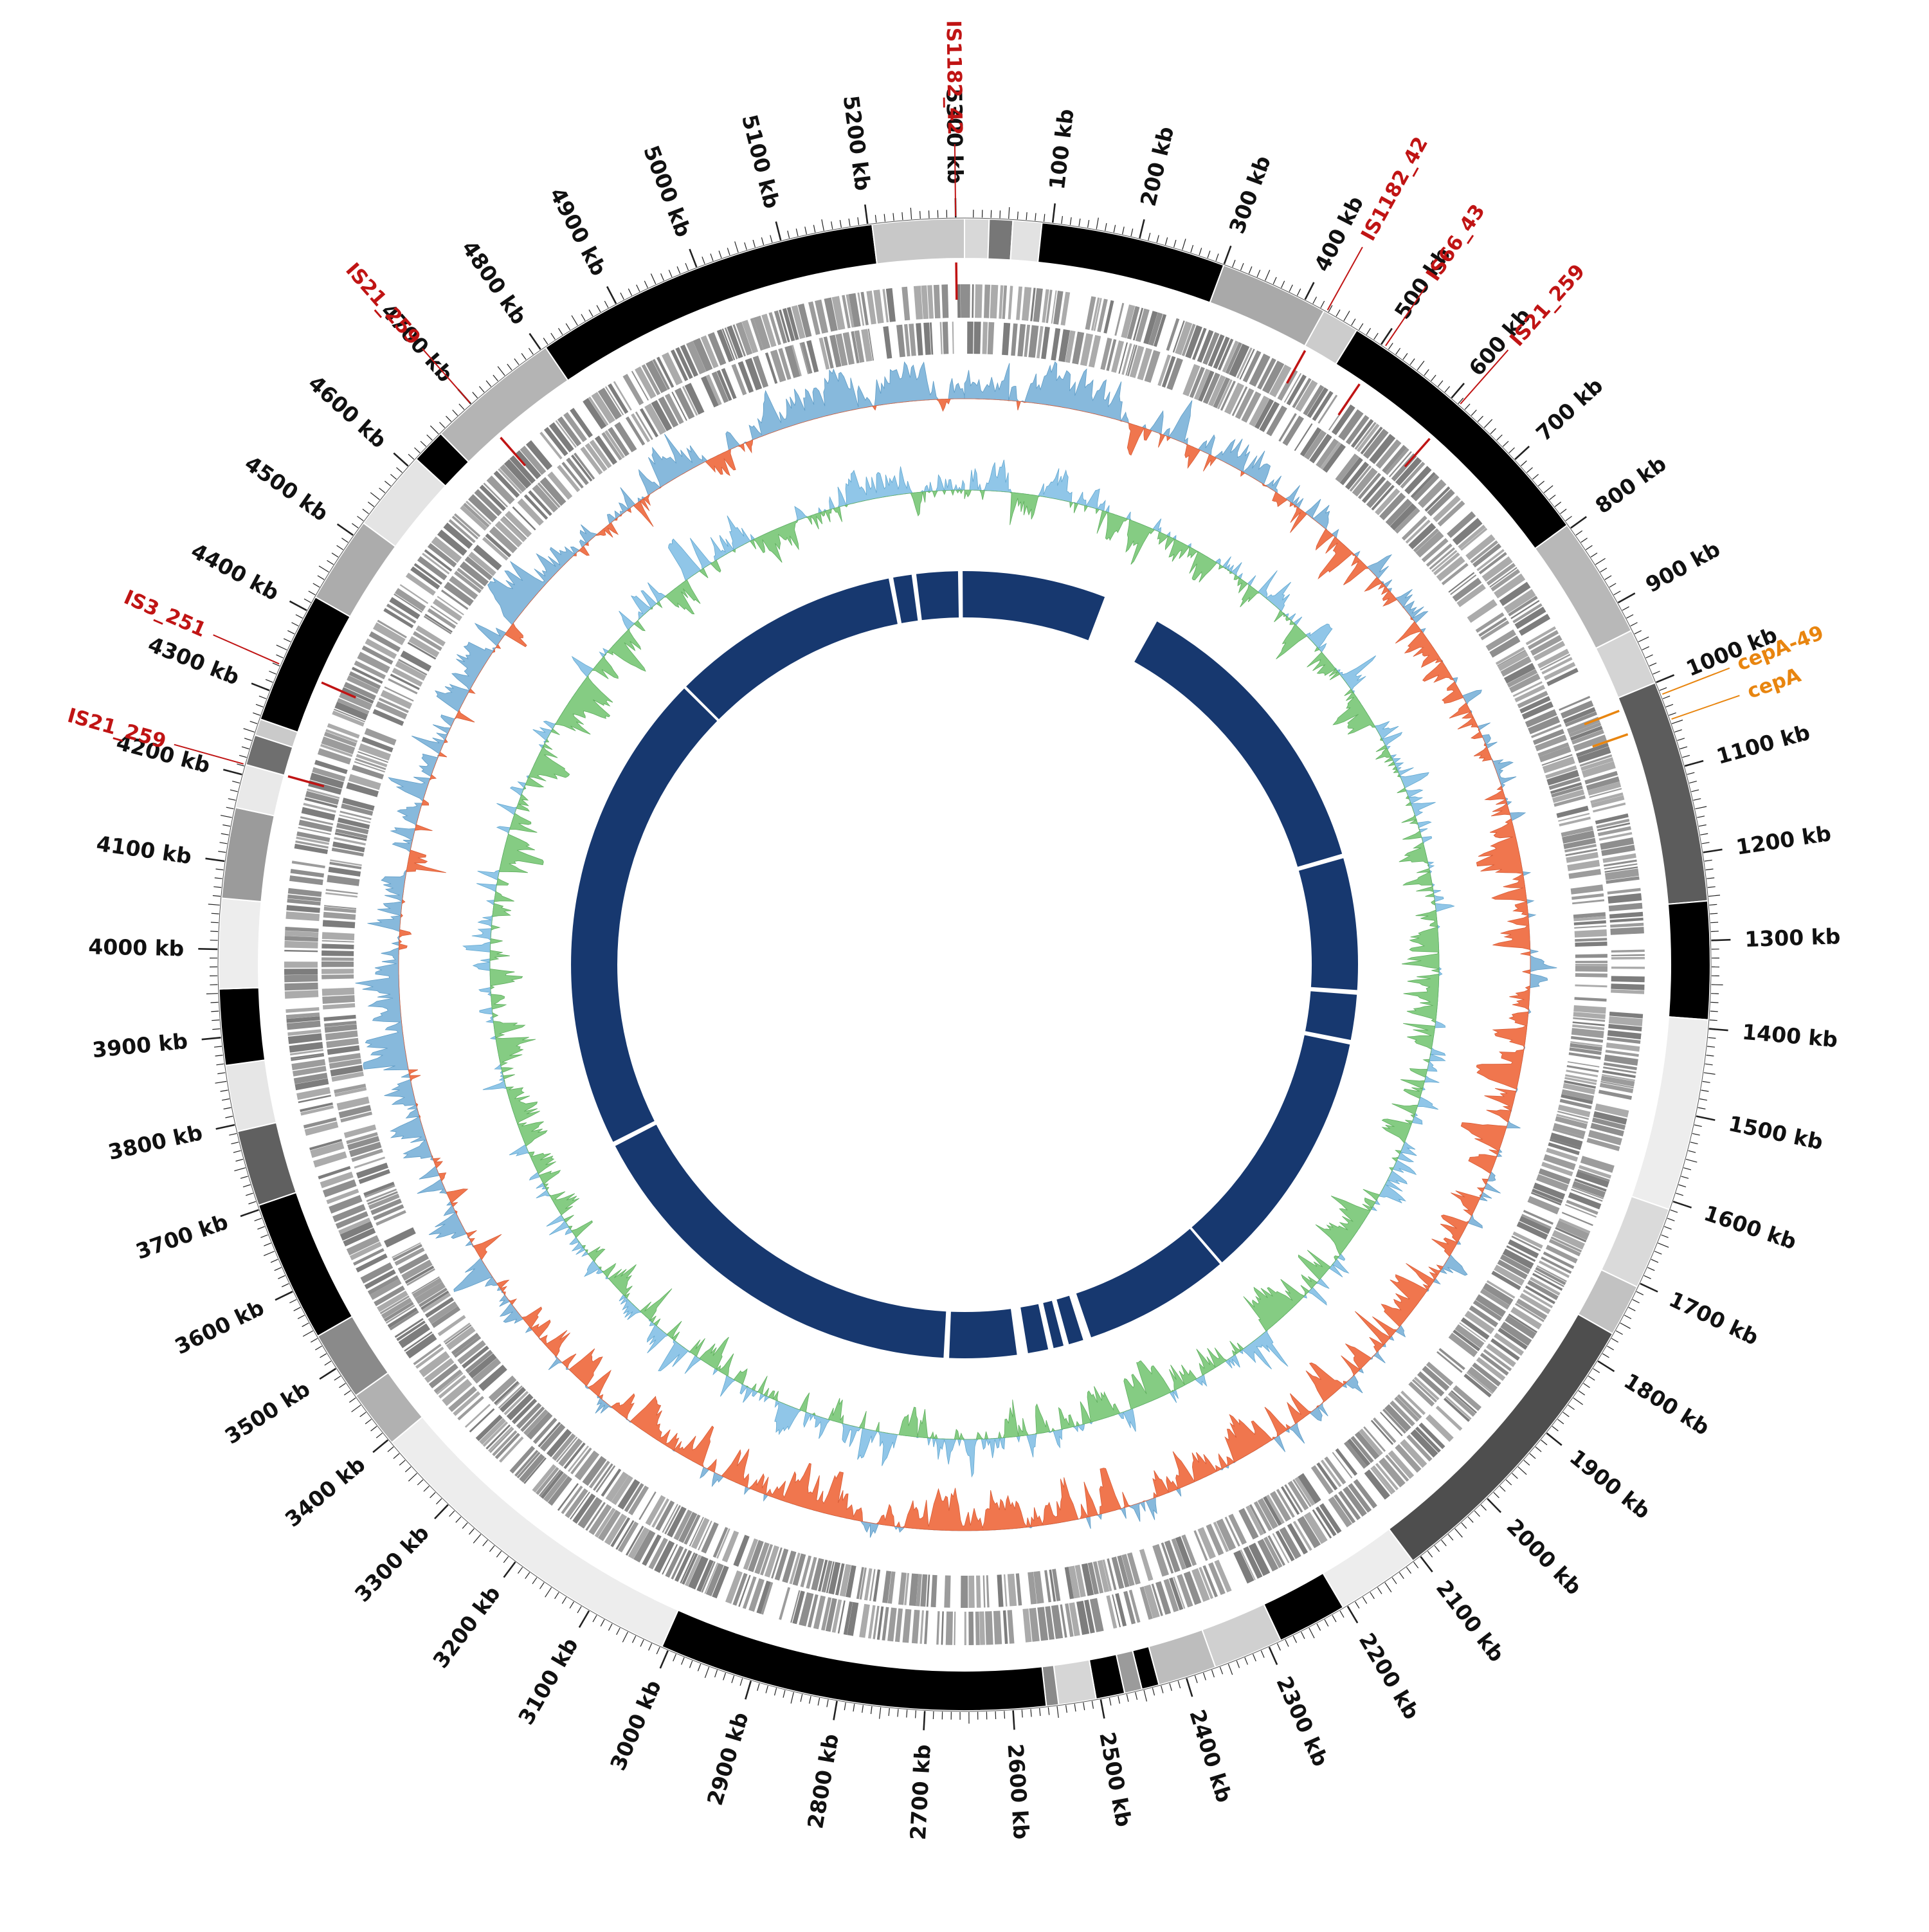 The height and width of the screenshot is (1932, 1929). I want to click on tick-label: 4600 kb, so click(347, 412).